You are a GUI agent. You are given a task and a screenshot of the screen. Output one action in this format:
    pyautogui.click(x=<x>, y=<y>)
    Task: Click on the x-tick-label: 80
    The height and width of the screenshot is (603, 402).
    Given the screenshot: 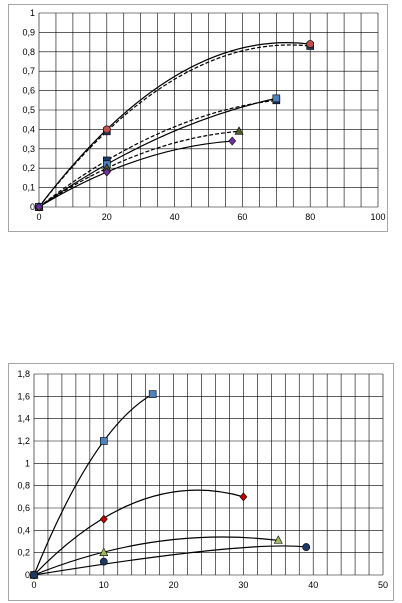 What is the action you would take?
    pyautogui.click(x=310, y=217)
    